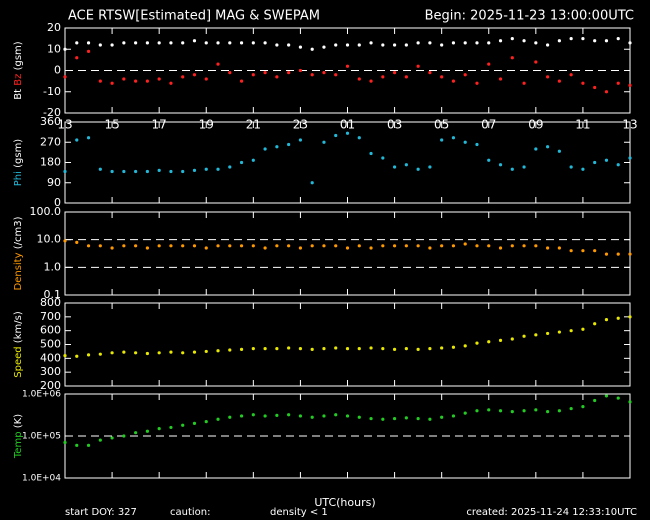 Image resolution: width=650 pixels, height=520 pixels. I want to click on start-doy: start DOY: 327, so click(101, 512).